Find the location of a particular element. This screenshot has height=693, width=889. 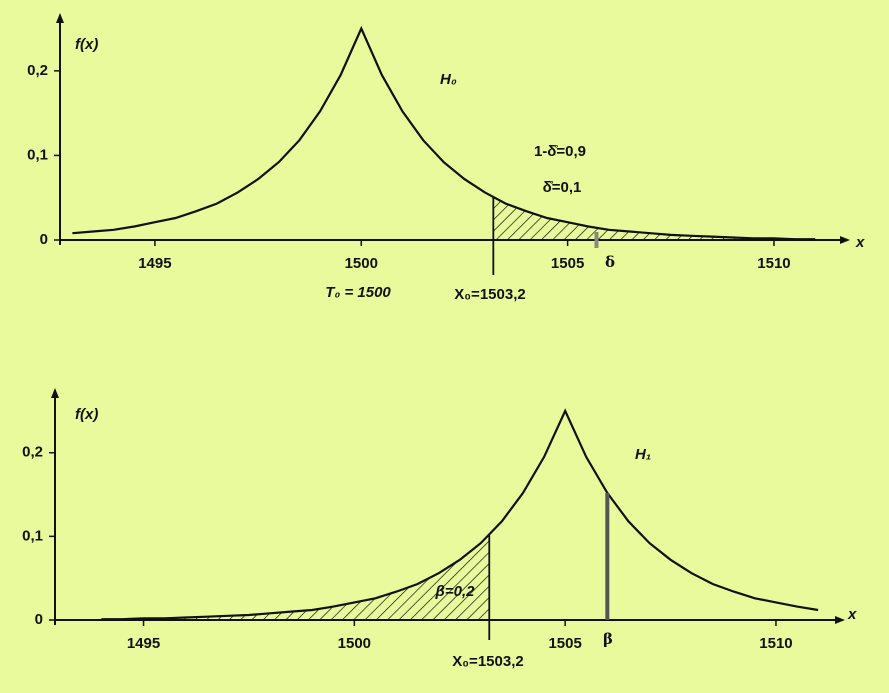

curve-label: H₁ is located at coordinates (643, 454).